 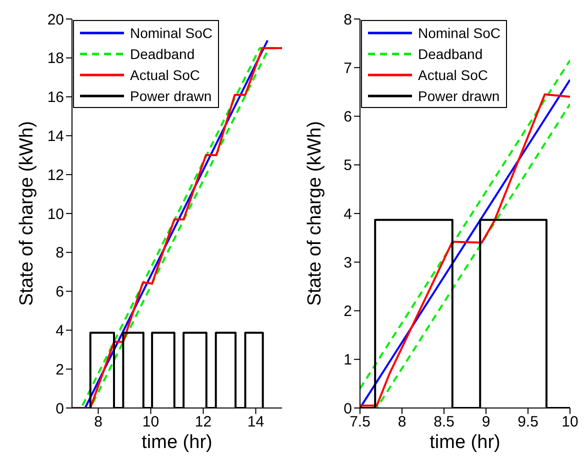 I want to click on y-tick-label: 7, so click(x=348, y=68).